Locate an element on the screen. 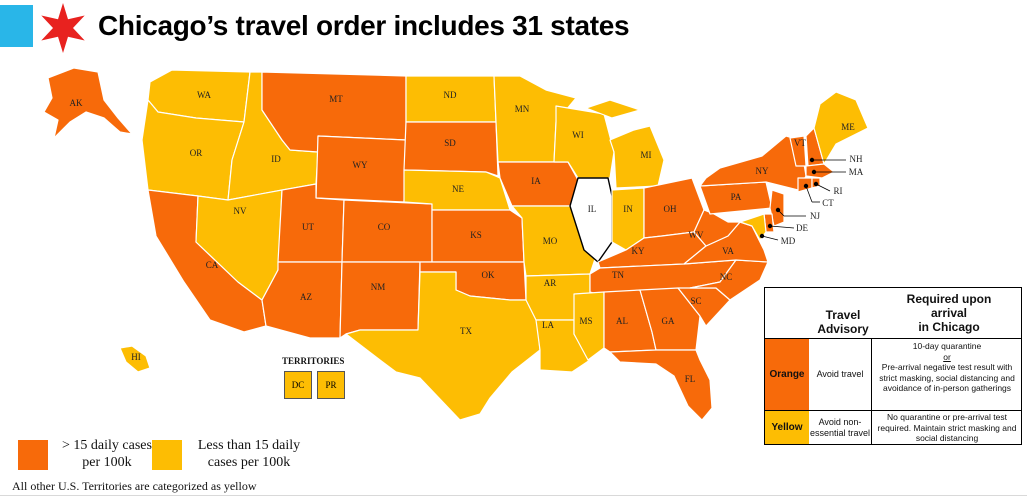 The height and width of the screenshot is (499, 1027). label-NC: NC is located at coordinates (726, 277).